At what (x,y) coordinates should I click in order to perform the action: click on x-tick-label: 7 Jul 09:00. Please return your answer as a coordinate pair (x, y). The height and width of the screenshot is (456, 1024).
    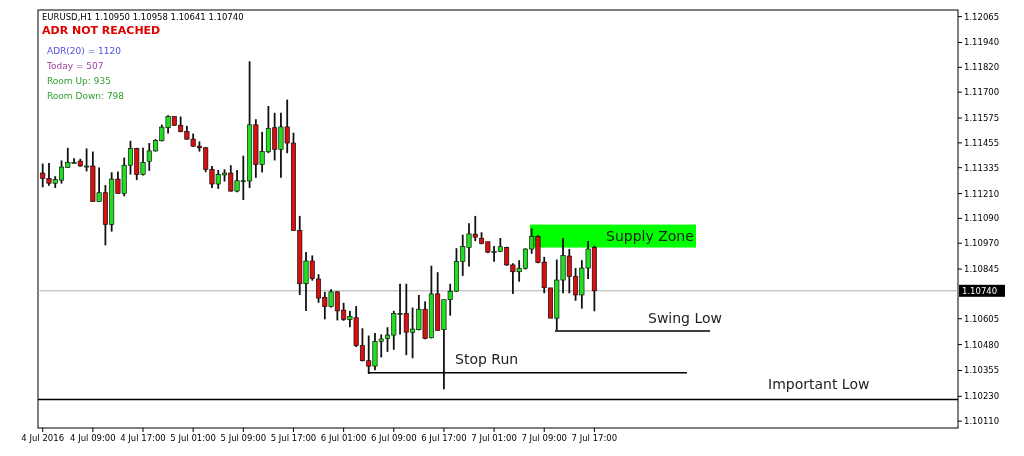
    Looking at the image, I should click on (544, 438).